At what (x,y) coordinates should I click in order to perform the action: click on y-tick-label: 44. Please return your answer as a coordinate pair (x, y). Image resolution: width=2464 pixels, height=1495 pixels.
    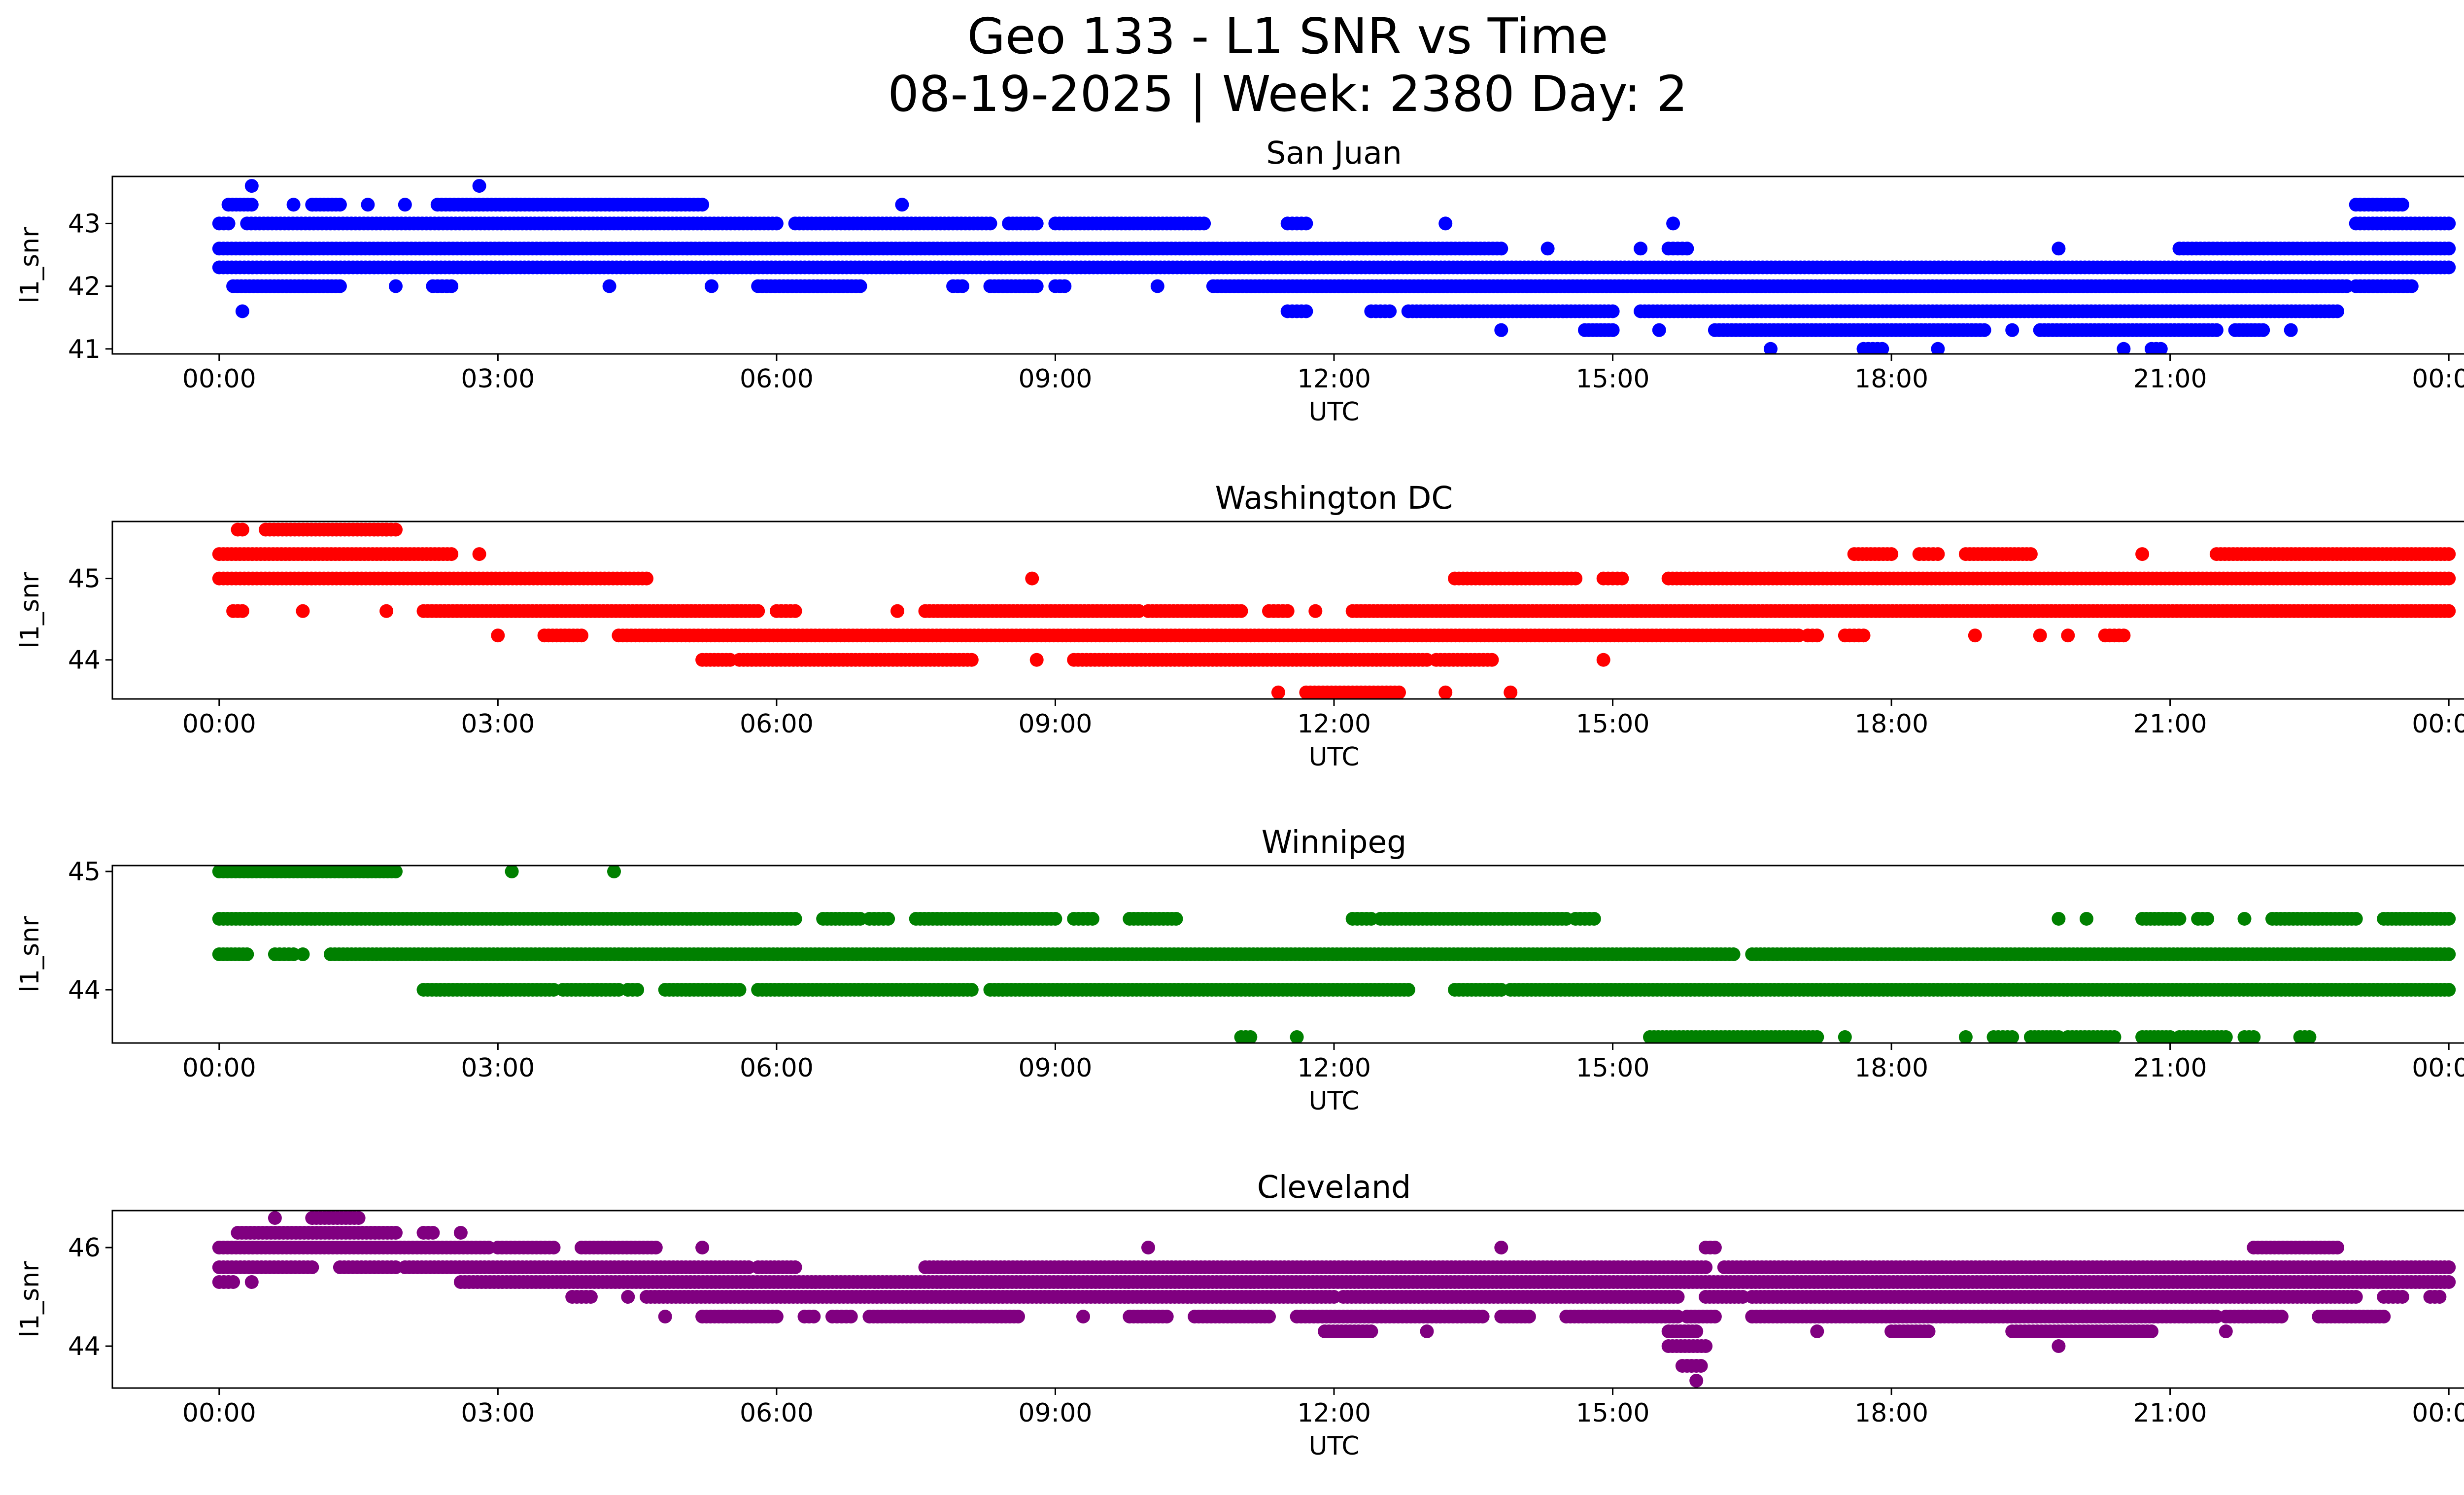
    Looking at the image, I should click on (84, 990).